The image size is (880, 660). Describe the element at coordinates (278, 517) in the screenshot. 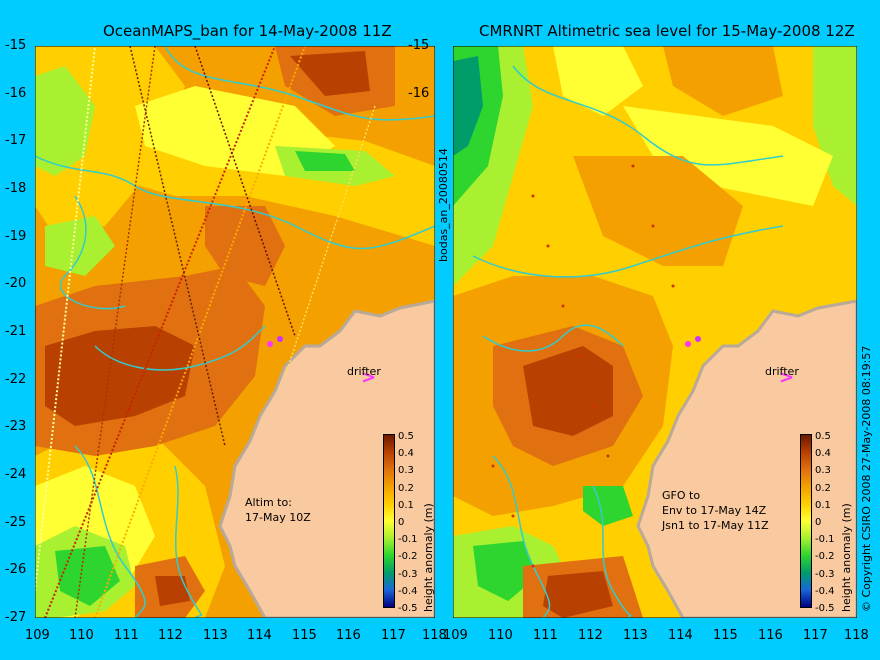

I see `annotation-line: 17-May 10Z` at that location.